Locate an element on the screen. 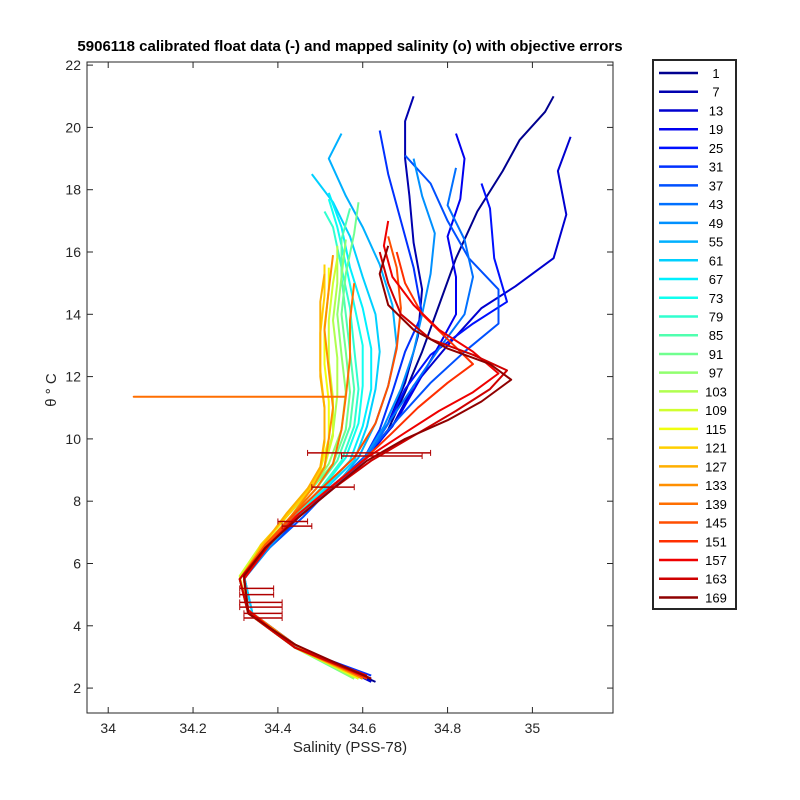 This screenshot has height=800, width=800. legend-label-61: 61 is located at coordinates (716, 260).